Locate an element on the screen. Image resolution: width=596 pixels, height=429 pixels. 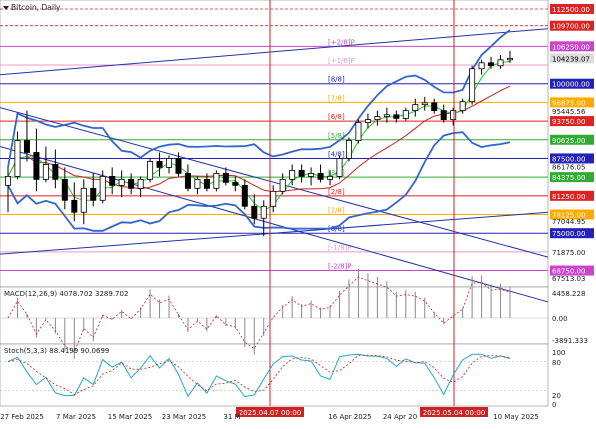
x-tick-label: 31 M is located at coordinates (231, 417).